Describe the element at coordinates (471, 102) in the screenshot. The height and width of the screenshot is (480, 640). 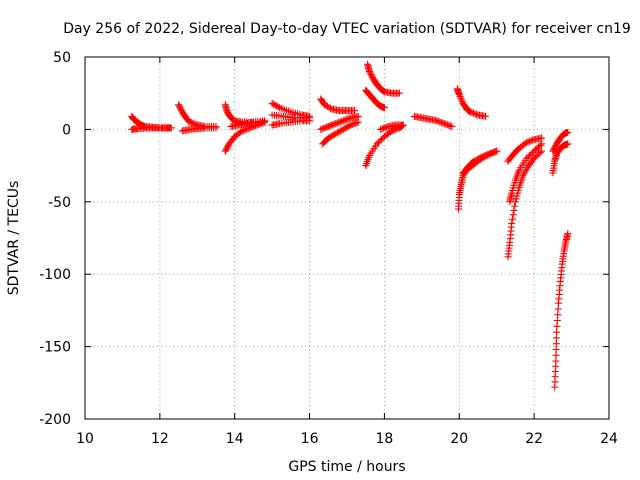
I see `series-arc19` at that location.